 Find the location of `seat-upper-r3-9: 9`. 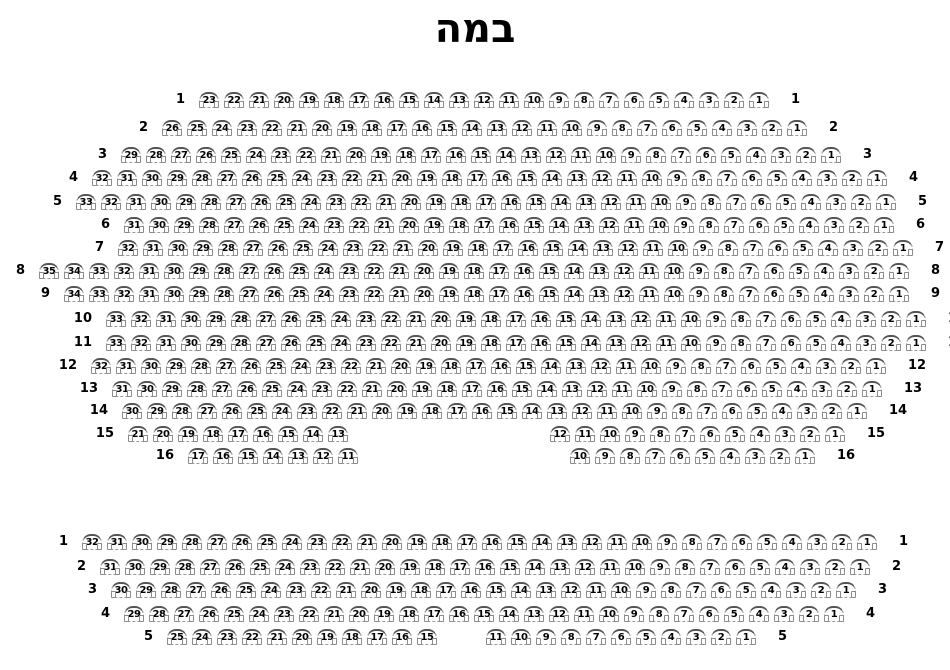

seat-upper-r3-9: 9 is located at coordinates (631, 155).